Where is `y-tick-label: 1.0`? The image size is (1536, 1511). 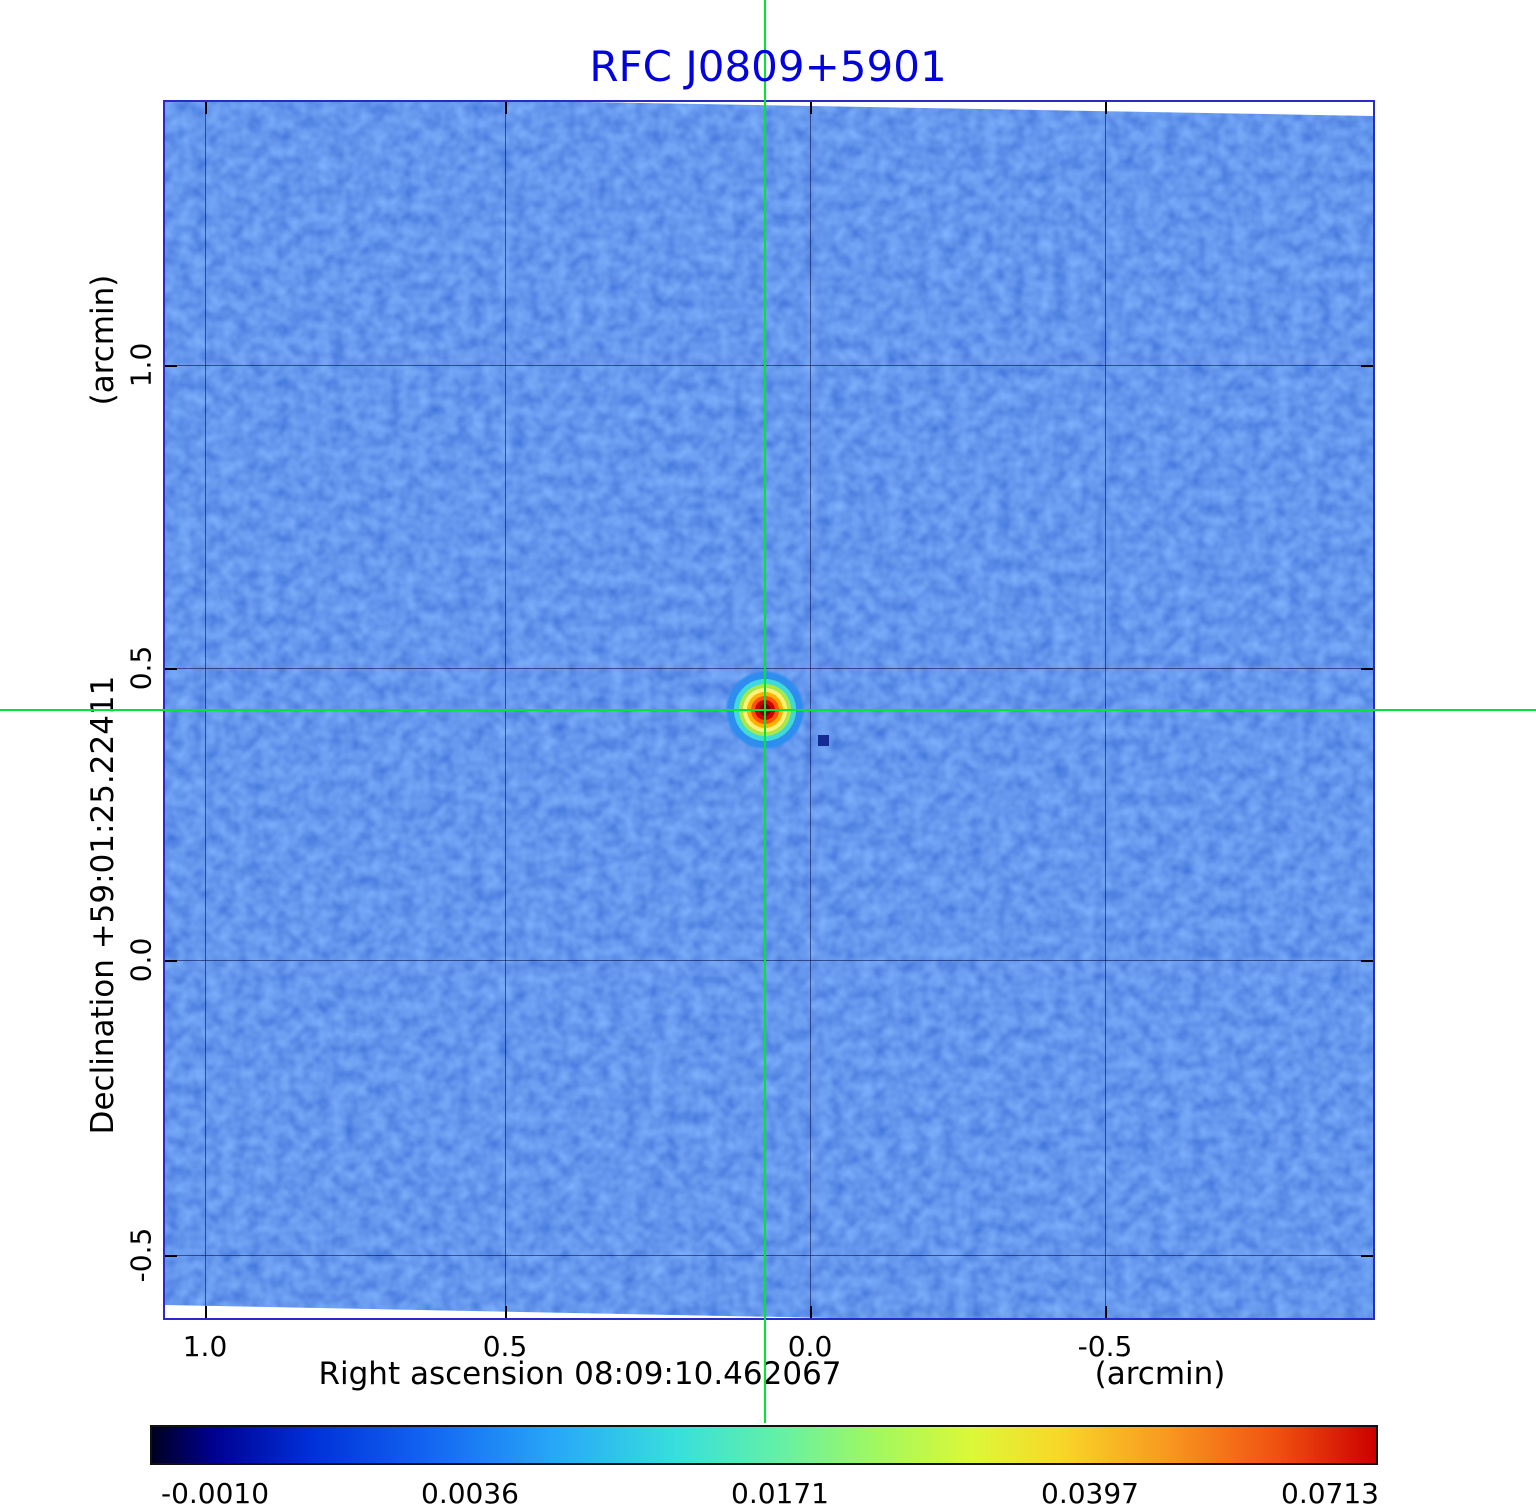 y-tick-label: 1.0 is located at coordinates (141, 365).